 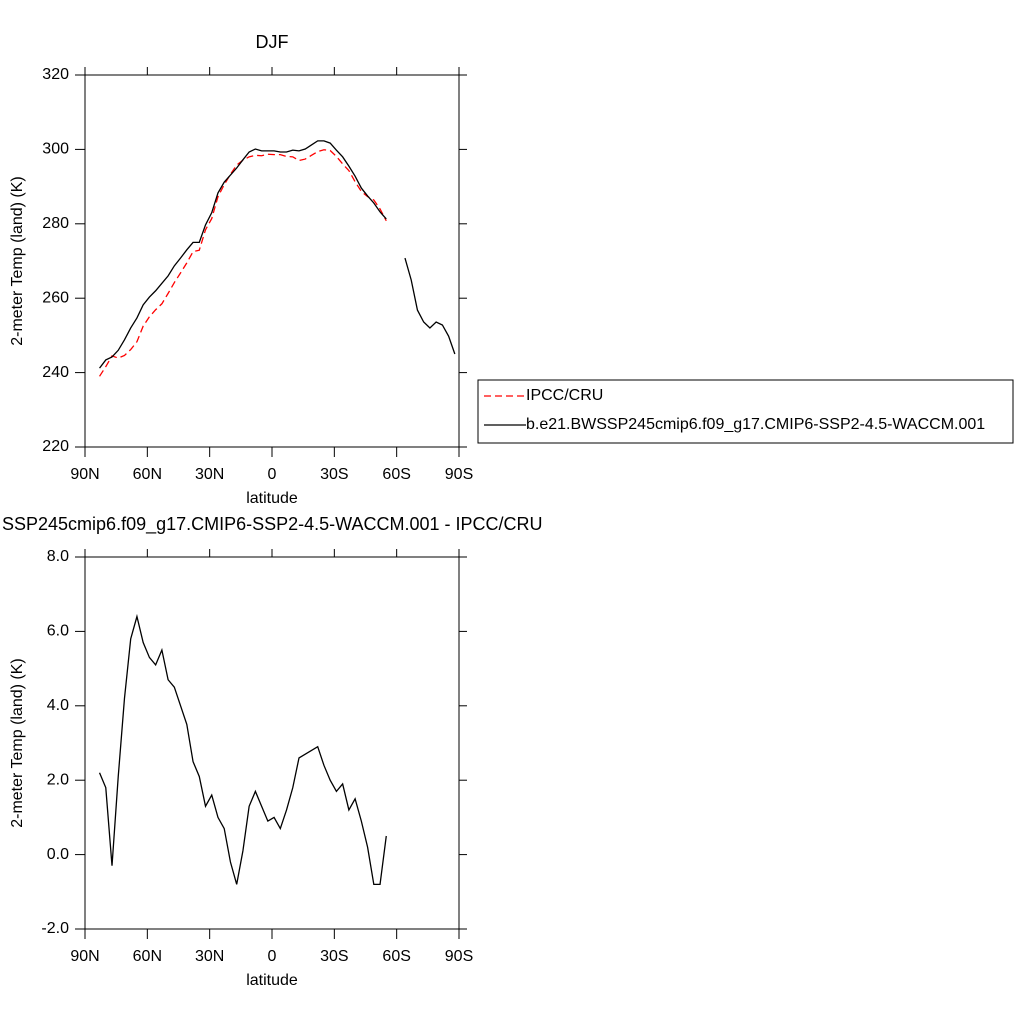 What do you see at coordinates (58, 556) in the screenshot?
I see `y-tick-label: 8.0` at bounding box center [58, 556].